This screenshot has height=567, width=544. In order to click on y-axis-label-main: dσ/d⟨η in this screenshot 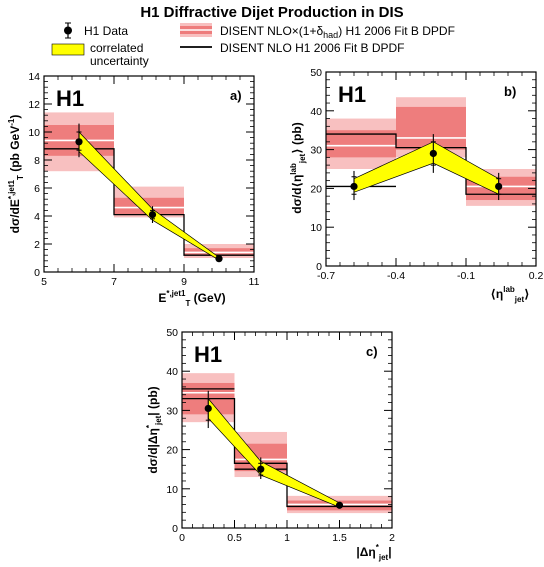, I will do `click(297, 194)`.